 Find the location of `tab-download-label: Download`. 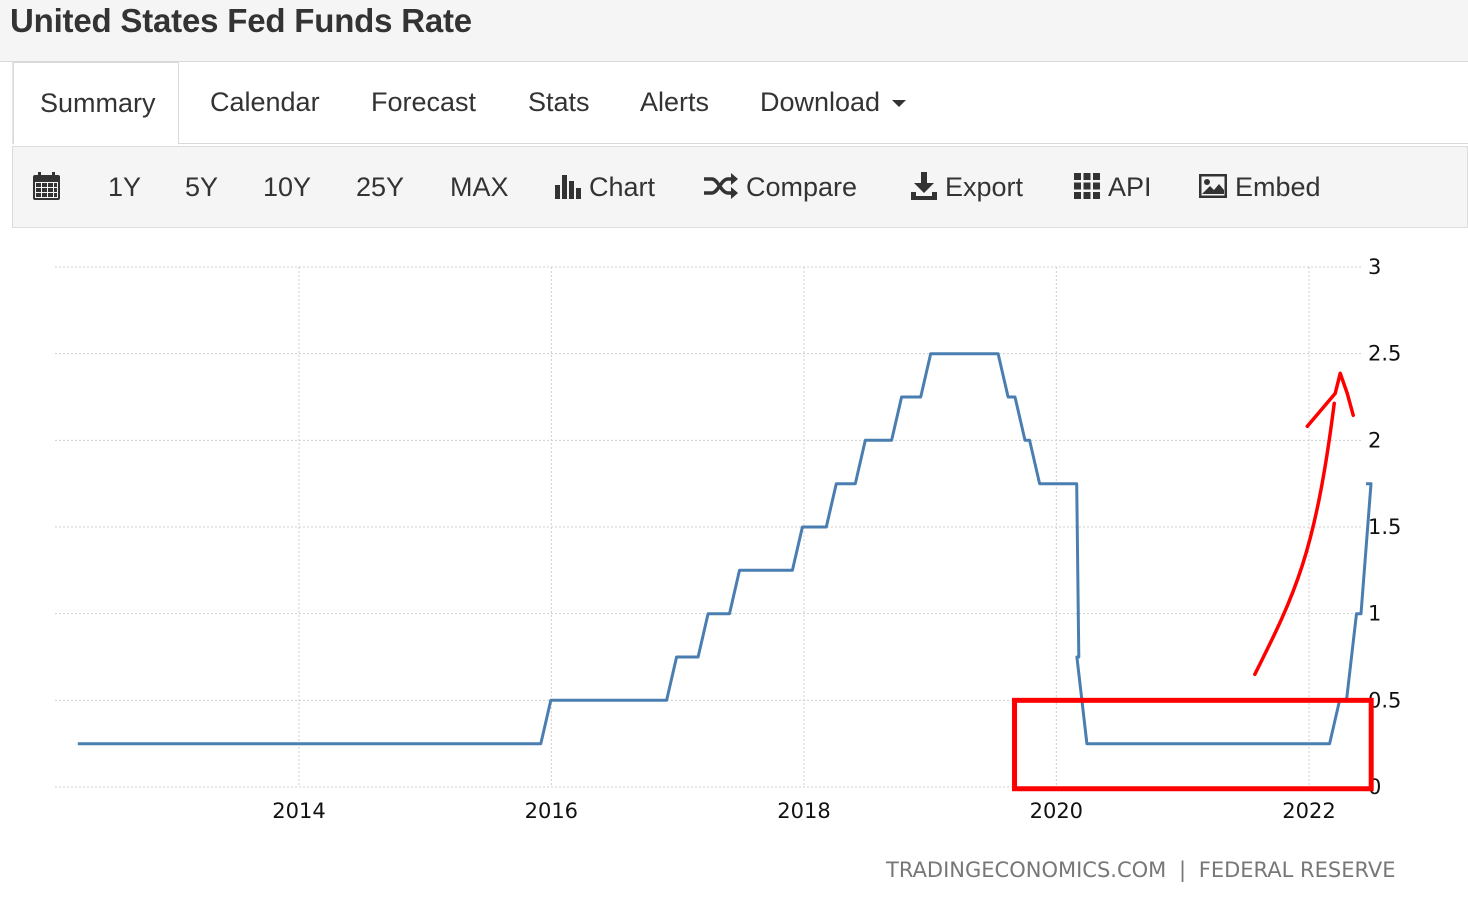

tab-download-label: Download is located at coordinates (820, 102).